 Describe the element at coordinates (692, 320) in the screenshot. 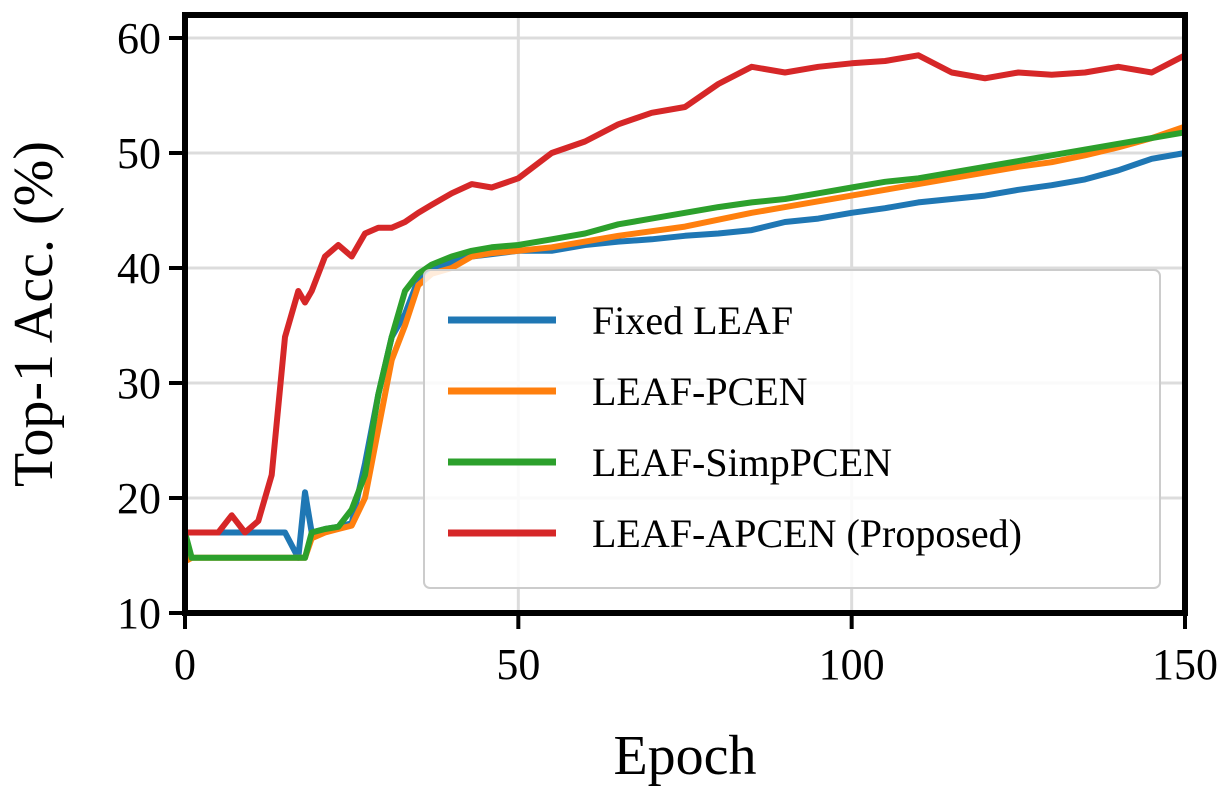

I see `legend-label-0: Fixed LEAF` at that location.